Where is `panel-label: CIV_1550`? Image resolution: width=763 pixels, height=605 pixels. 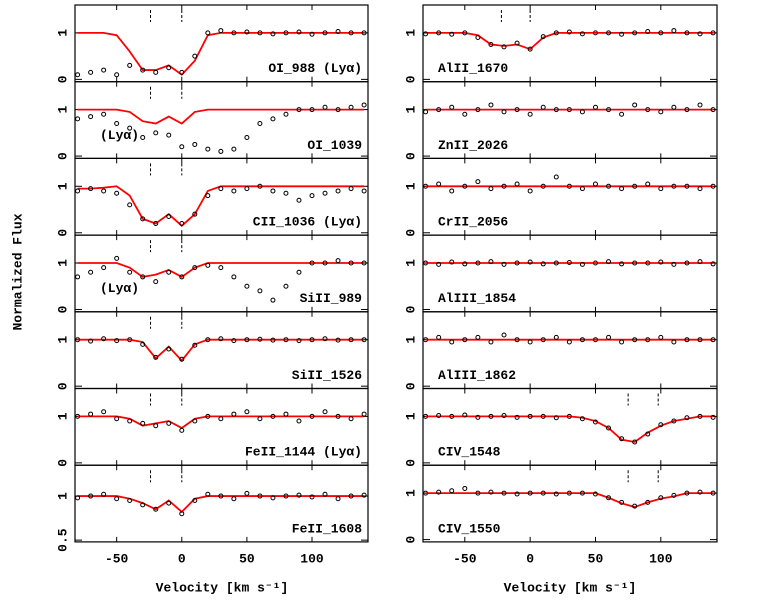 panel-label: CIV_1550 is located at coordinates (469, 528).